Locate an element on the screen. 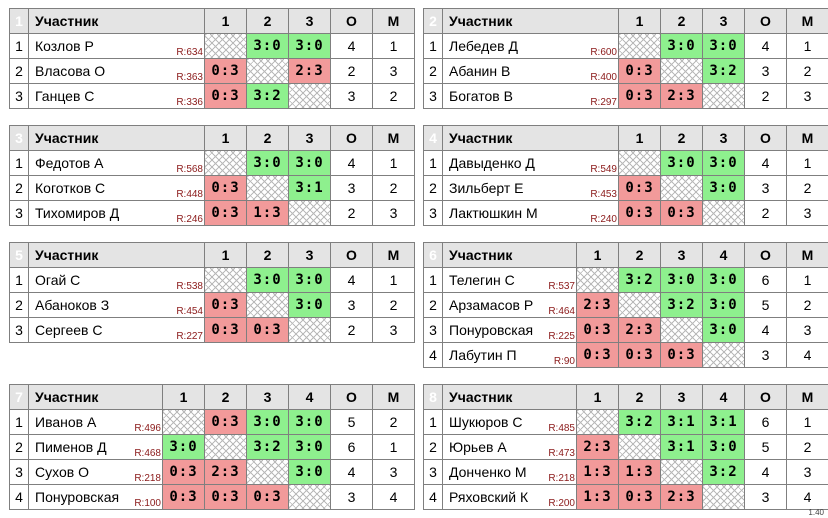 The height and width of the screenshot is (518, 828). participant-name: Федотов А is located at coordinates (69, 163).